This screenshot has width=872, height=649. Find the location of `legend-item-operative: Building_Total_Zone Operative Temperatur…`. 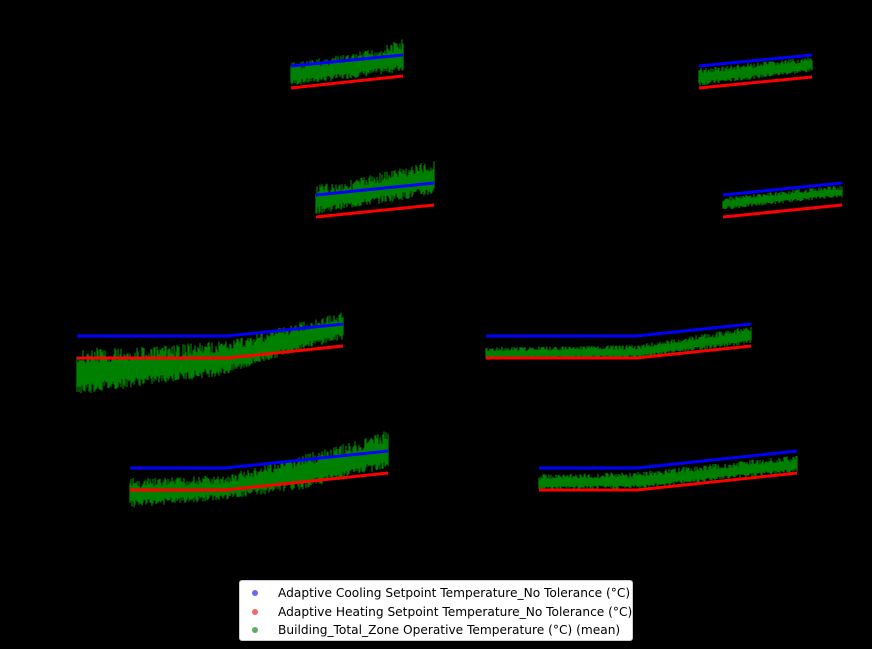

legend-item-operative: Building_Total_Zone Operative Temperatur… is located at coordinates (441, 630).